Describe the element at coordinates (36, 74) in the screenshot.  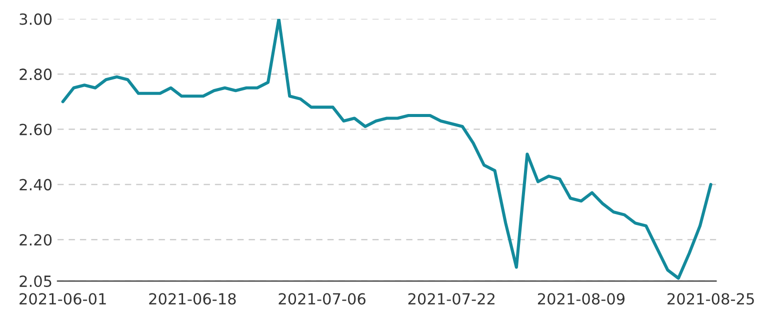
I see `y-tick-label: 2.80` at that location.